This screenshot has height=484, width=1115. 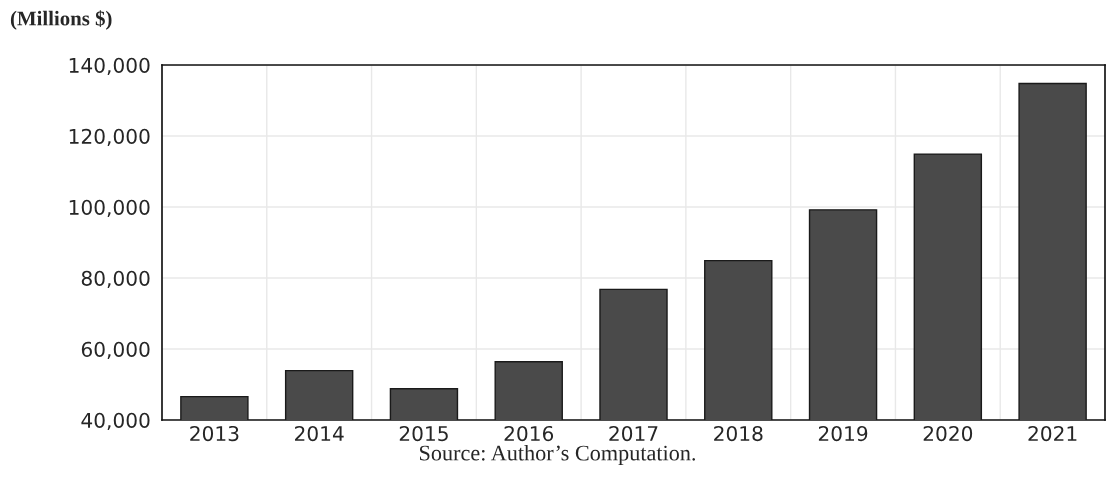 What do you see at coordinates (115, 279) in the screenshot?
I see `y-tick-label: 80,000` at bounding box center [115, 279].